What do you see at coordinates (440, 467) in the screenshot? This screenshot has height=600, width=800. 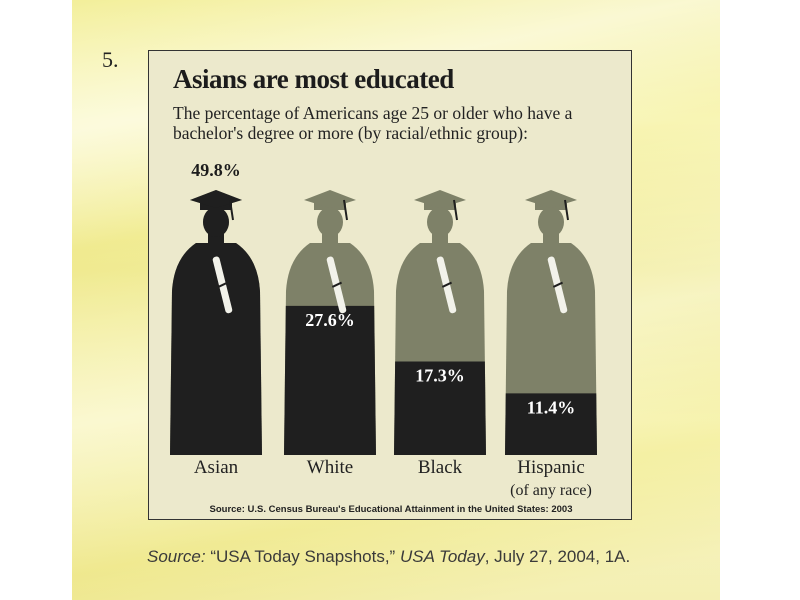 I see `category-label-black: Black` at bounding box center [440, 467].